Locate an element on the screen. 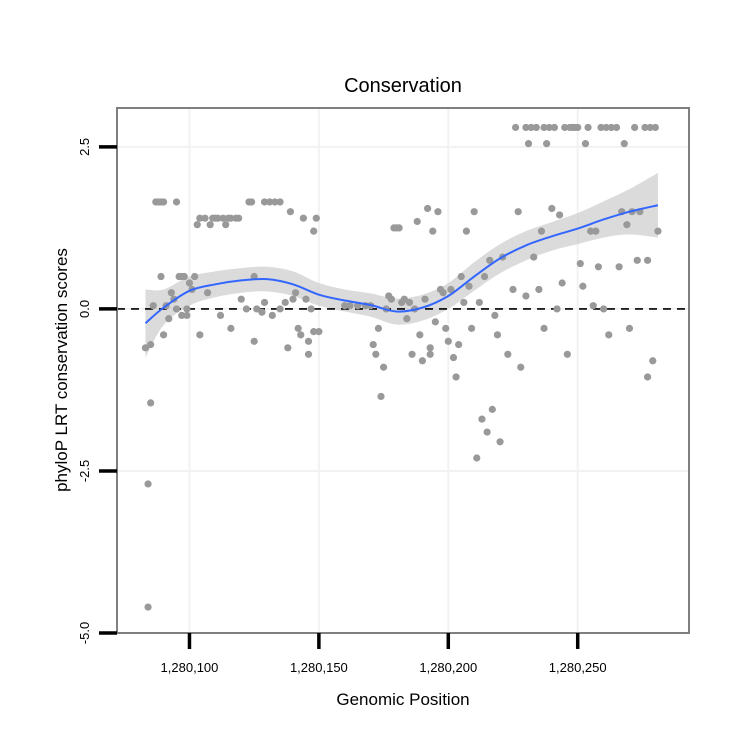 This screenshot has height=750, width=750. x-tick-label: 1,280,150 is located at coordinates (319, 667).